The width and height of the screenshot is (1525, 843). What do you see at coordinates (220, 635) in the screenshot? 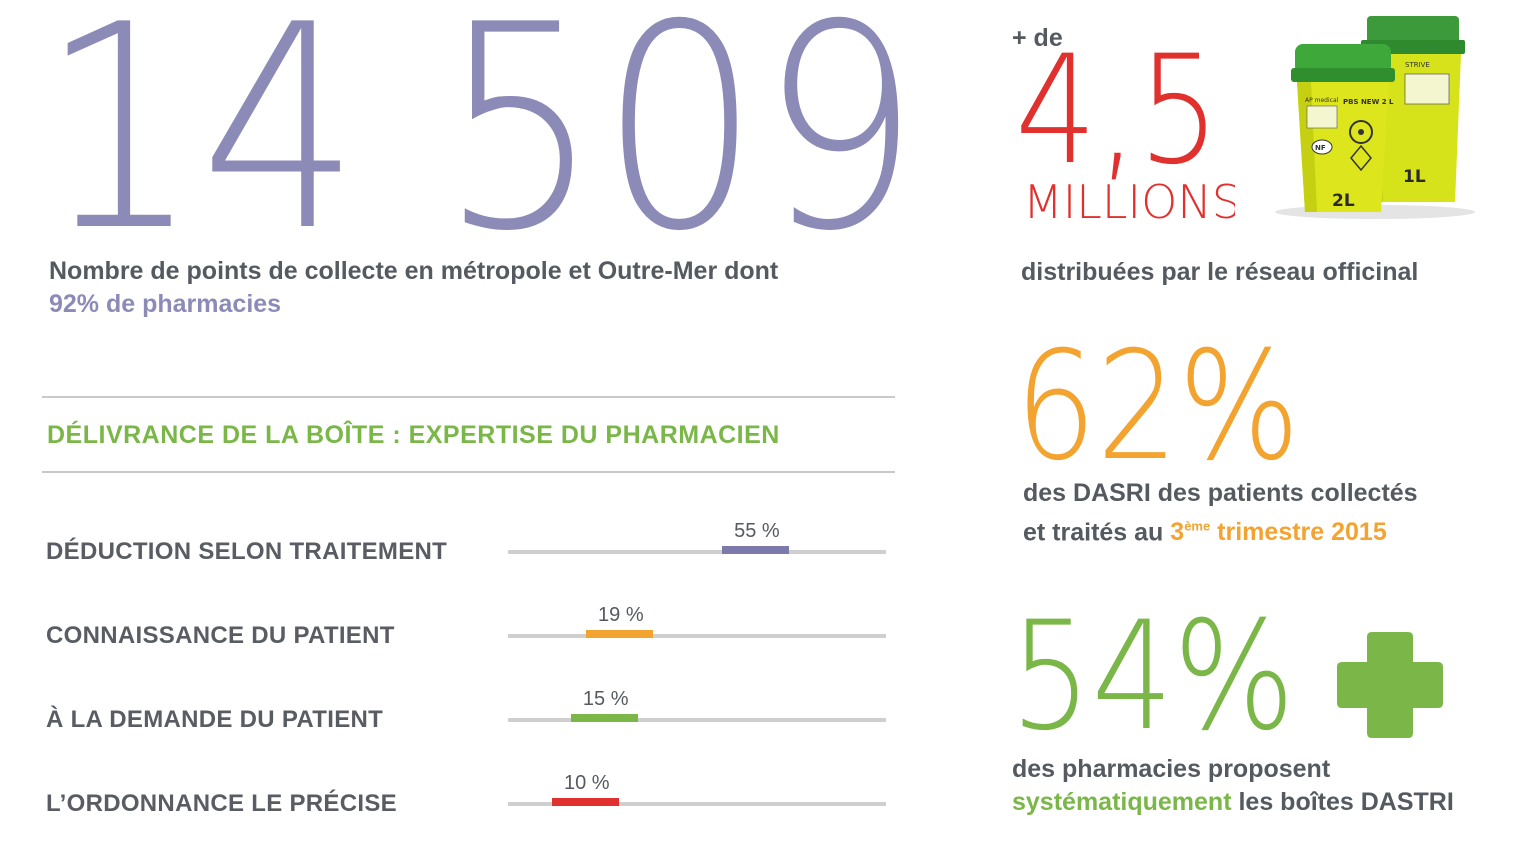
I see `bar-label: CONNAISSANCE DU PATIENT` at bounding box center [220, 635].